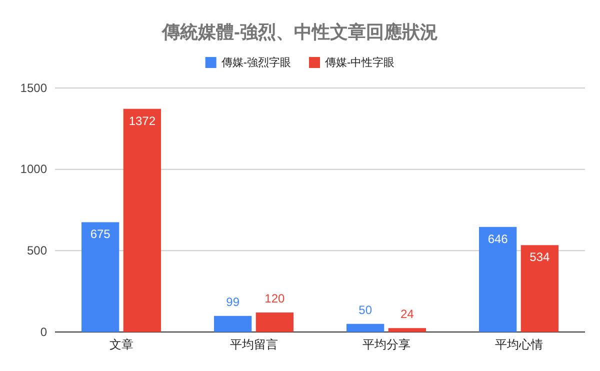 The height and width of the screenshot is (371, 600). Describe the element at coordinates (142, 121) in the screenshot. I see `data-label: 1372` at that location.